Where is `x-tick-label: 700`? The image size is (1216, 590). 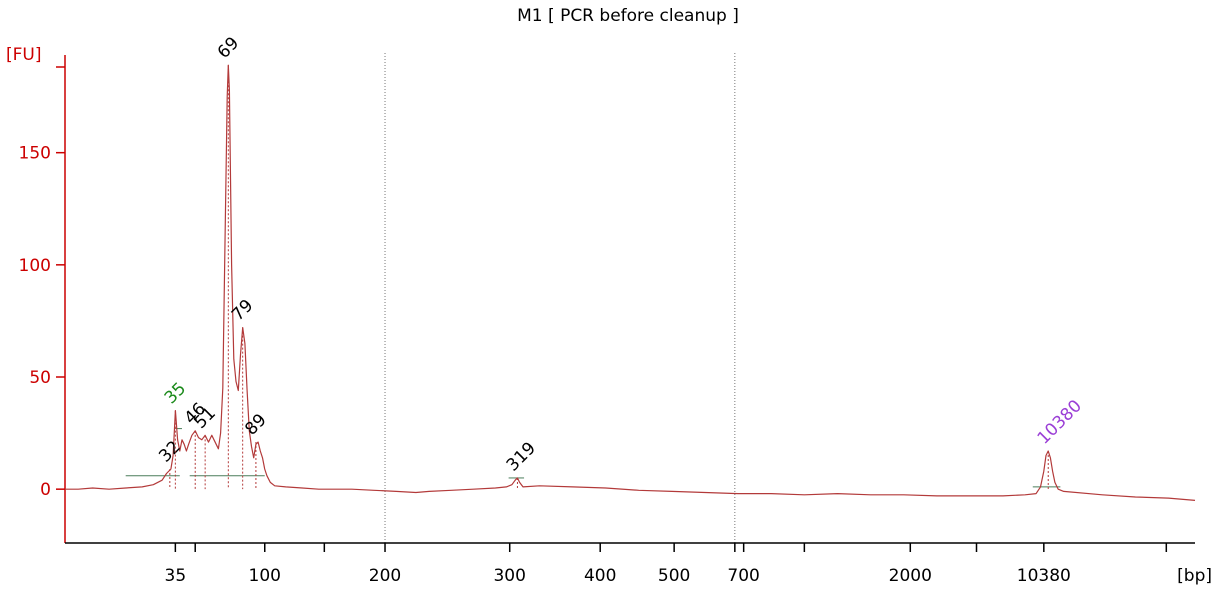 x-tick-label: 700 is located at coordinates (743, 576).